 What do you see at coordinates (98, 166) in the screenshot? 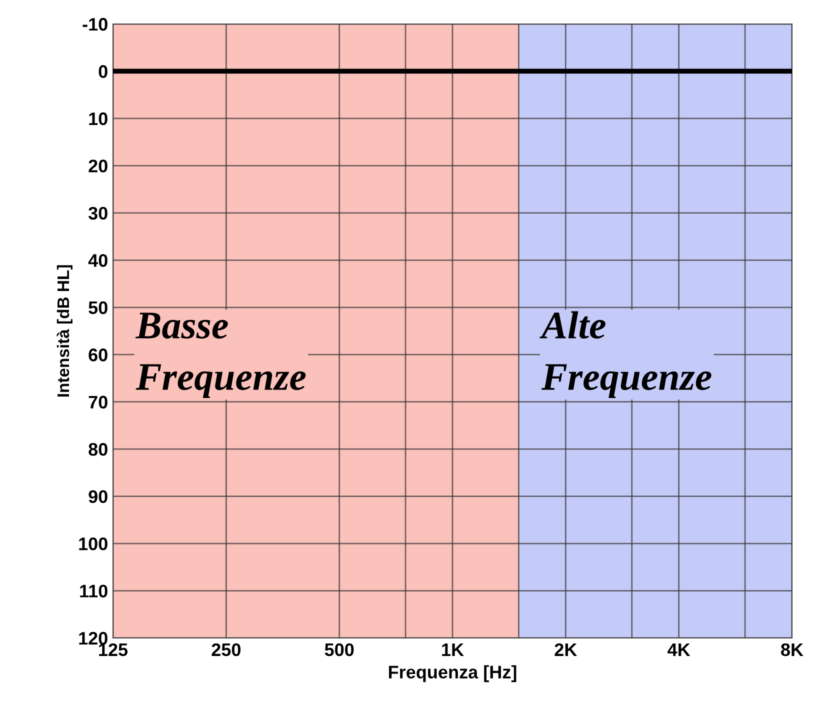
I see `y-tick-label: 20` at bounding box center [98, 166].